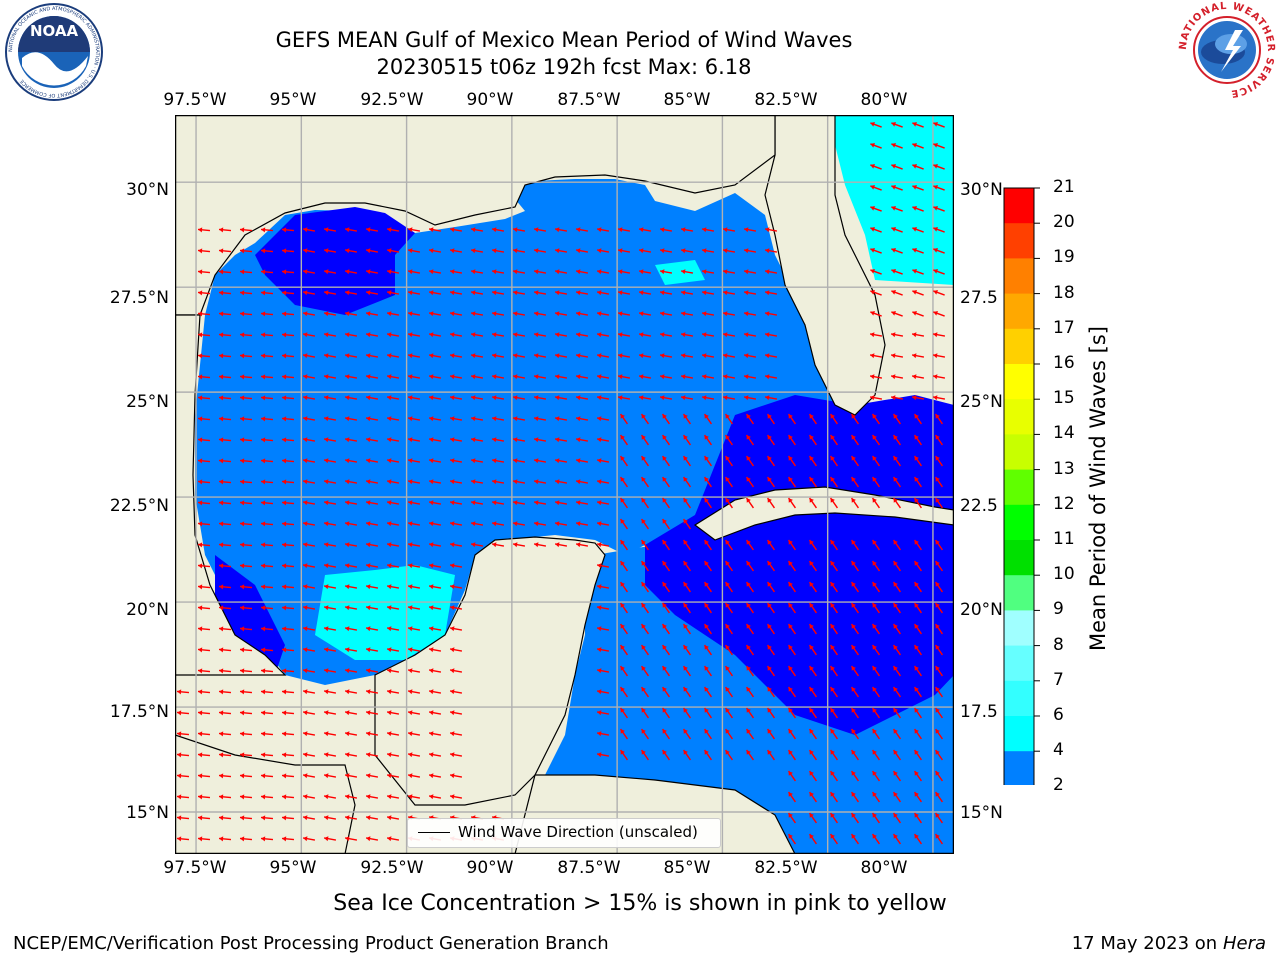 The width and height of the screenshot is (1280, 960). I want to click on colorbar-title: Mean Period of Wind Waves [s], so click(1098, 488).